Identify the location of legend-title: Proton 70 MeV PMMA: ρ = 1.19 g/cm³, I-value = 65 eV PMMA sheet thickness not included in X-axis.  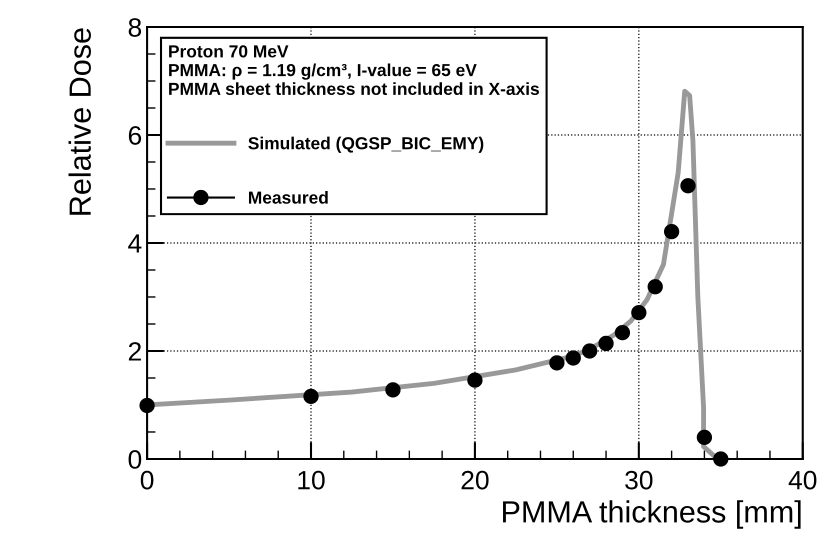
(354, 70).